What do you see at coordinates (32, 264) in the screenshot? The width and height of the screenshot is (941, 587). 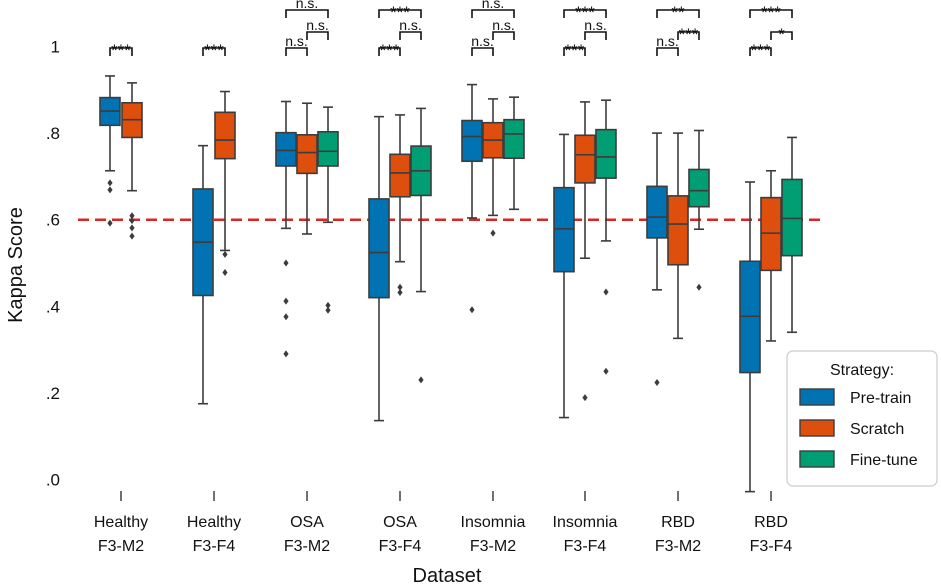 I see `y-axis: Kappa Score 1 .8 .6 .4 .2 .0` at bounding box center [32, 264].